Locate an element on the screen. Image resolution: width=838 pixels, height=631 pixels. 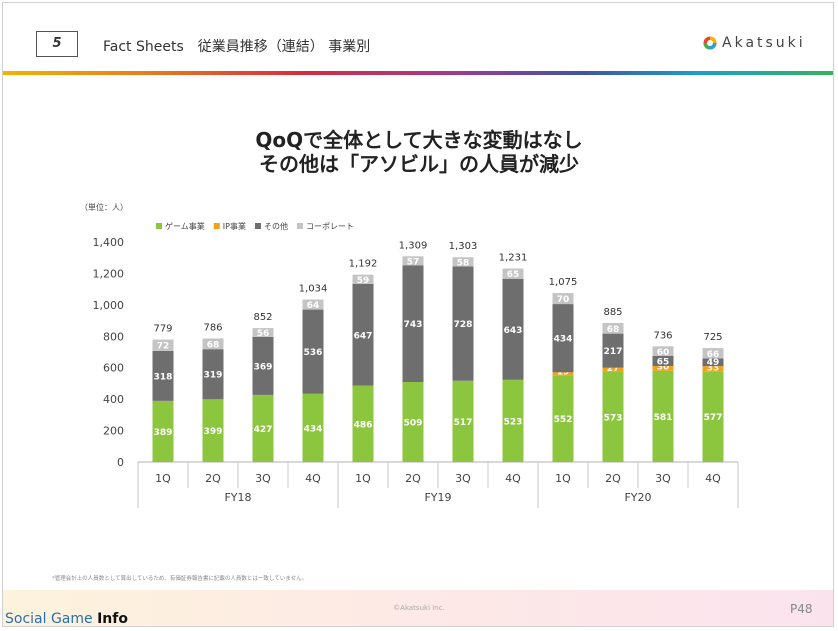
segment-value-label: 369 is located at coordinates (263, 367).